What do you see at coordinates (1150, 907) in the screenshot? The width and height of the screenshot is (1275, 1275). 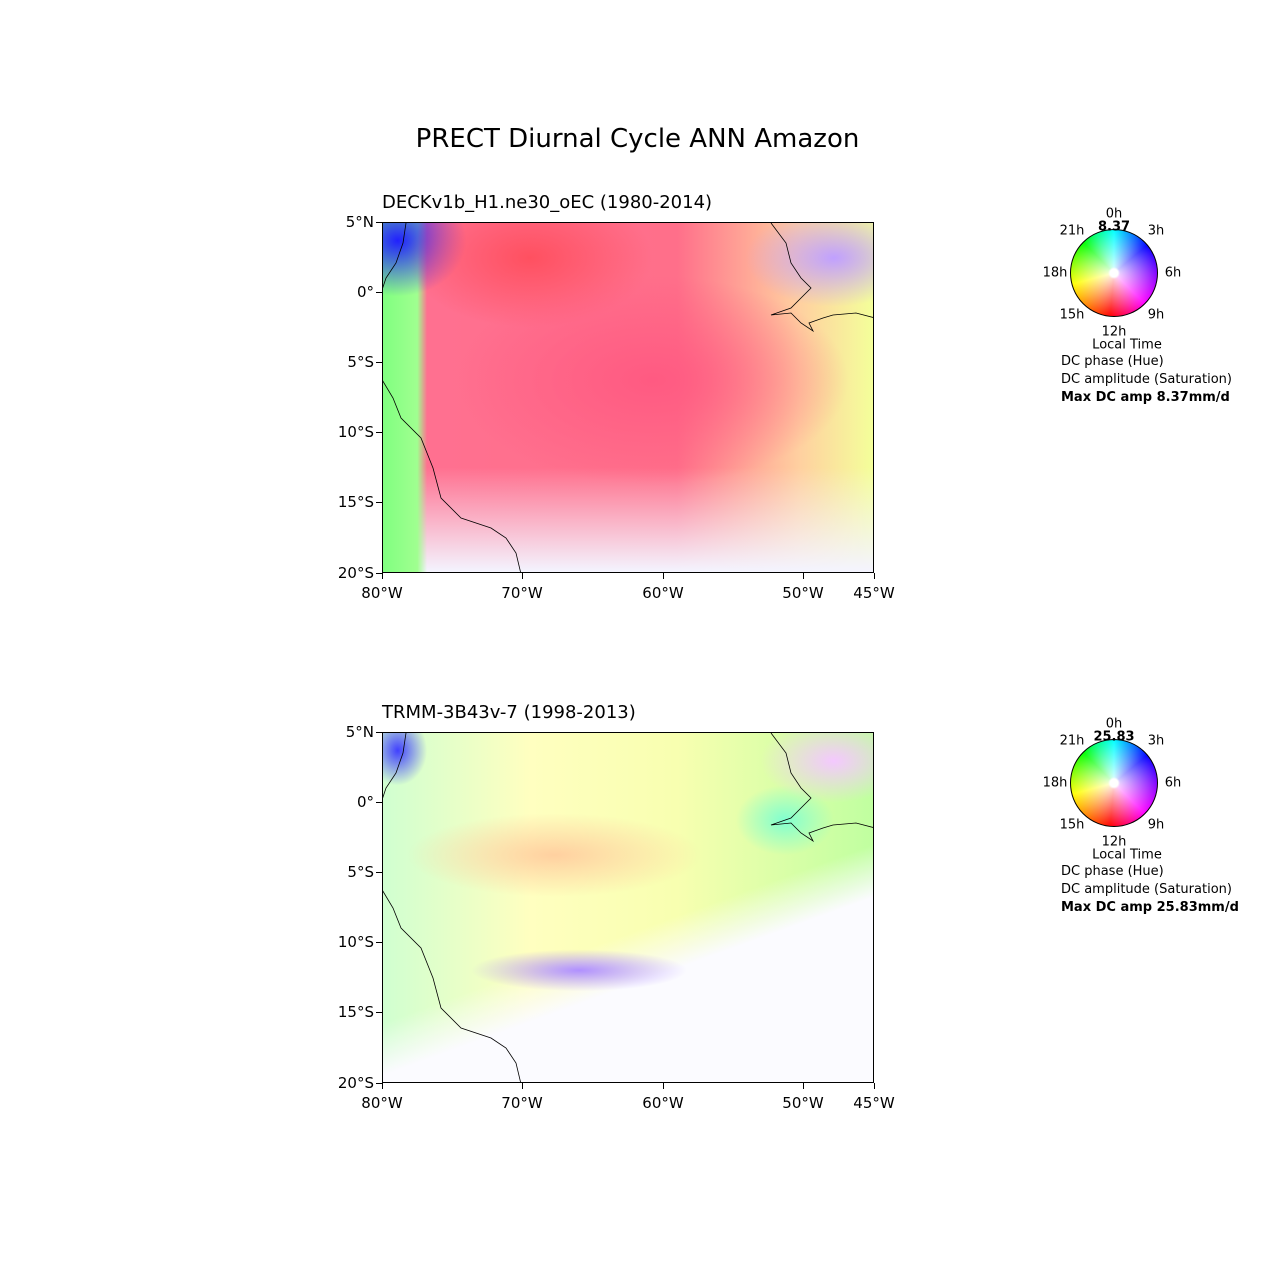 I see `legend-max-amp: Max DC amp 25.83mm/d` at bounding box center [1150, 907].